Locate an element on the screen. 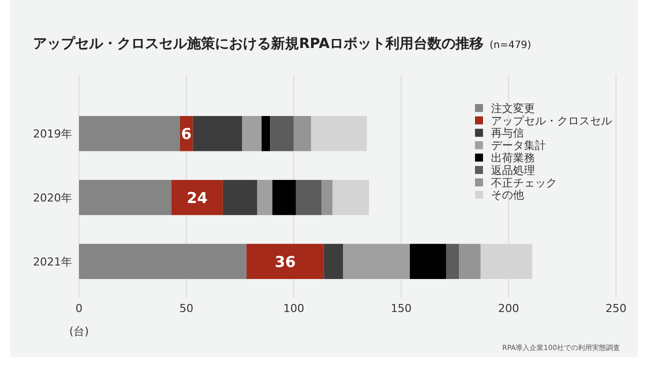  x-tick-label: 0 is located at coordinates (79, 308).